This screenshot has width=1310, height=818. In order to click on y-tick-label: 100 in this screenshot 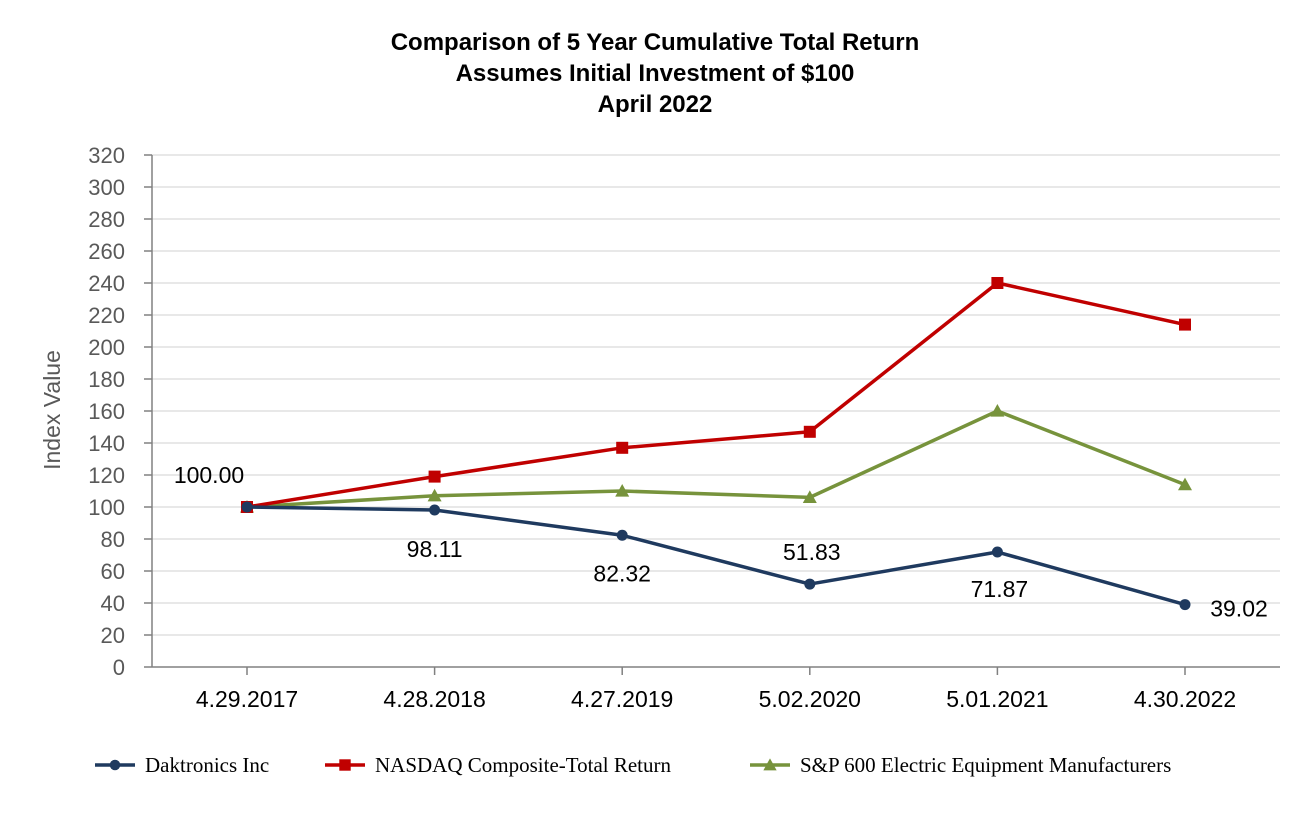, I will do `click(106, 507)`.